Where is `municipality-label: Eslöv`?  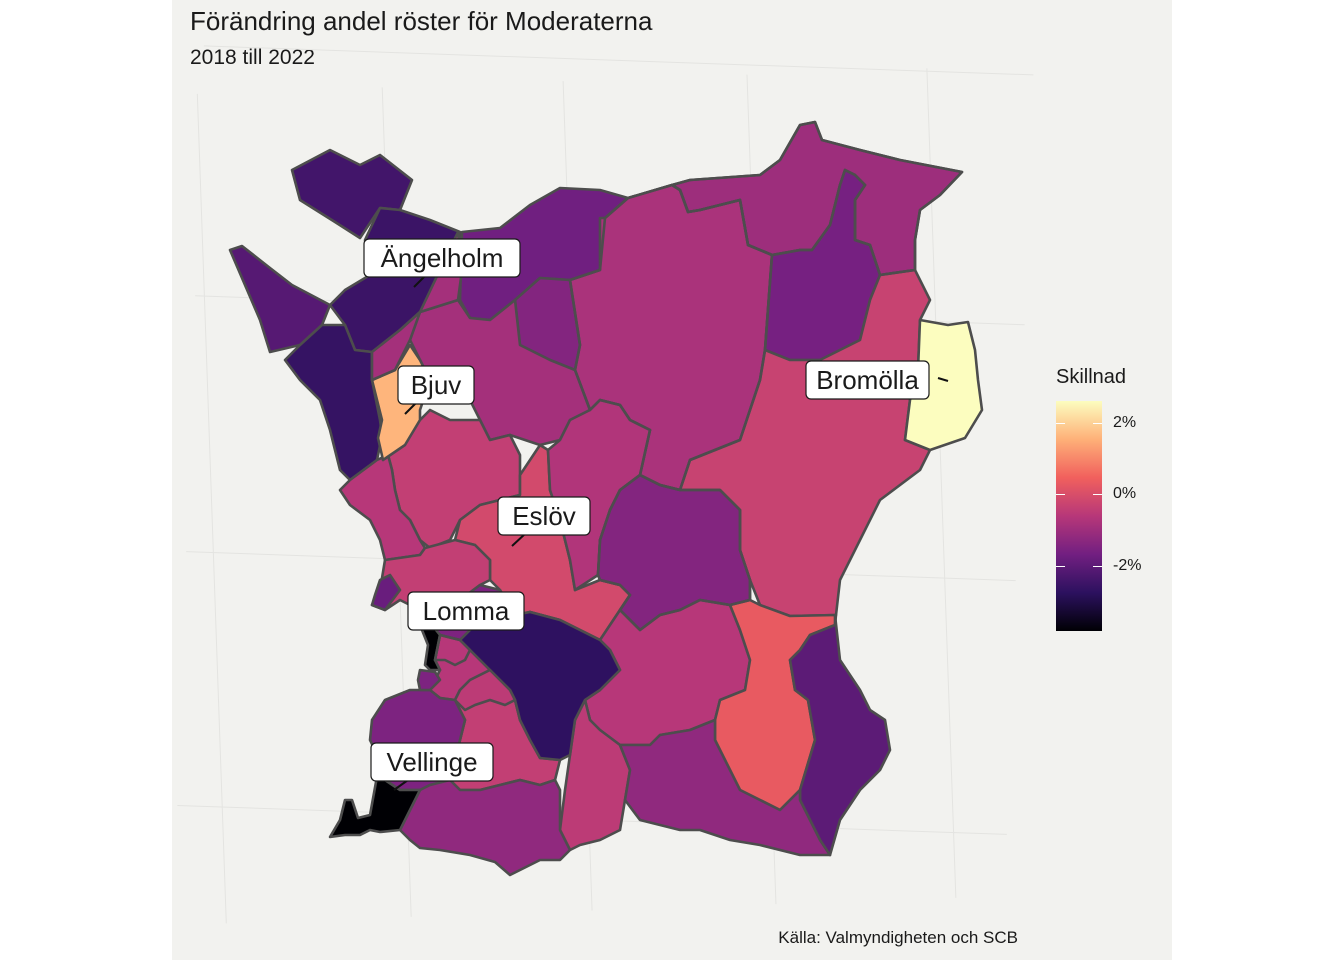
municipality-label: Eslöv is located at coordinates (544, 516).